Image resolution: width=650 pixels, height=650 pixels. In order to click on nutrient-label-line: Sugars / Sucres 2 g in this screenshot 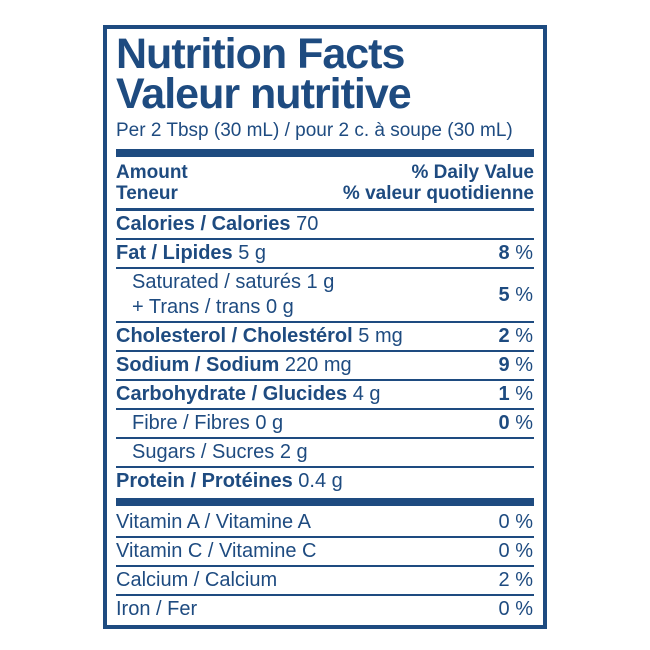, I will do `click(220, 452)`.